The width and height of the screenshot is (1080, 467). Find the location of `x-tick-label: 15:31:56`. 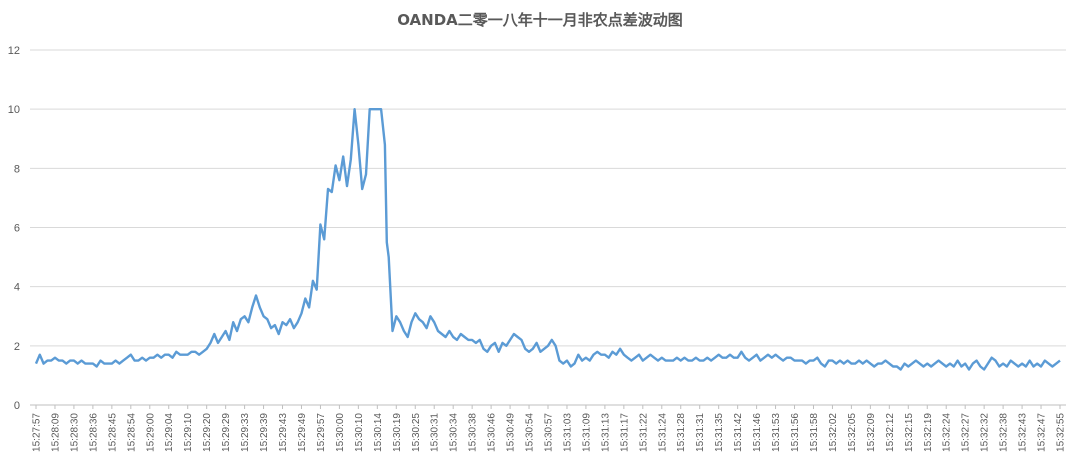

x-tick-label: 15:31:56 is located at coordinates (795, 432).